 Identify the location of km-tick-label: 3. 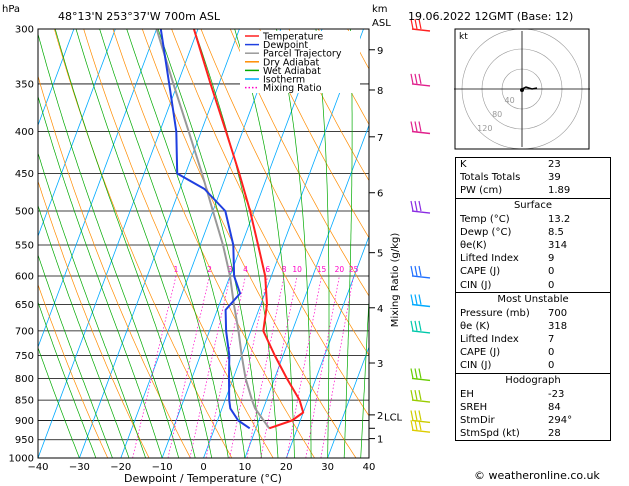
(380, 364).